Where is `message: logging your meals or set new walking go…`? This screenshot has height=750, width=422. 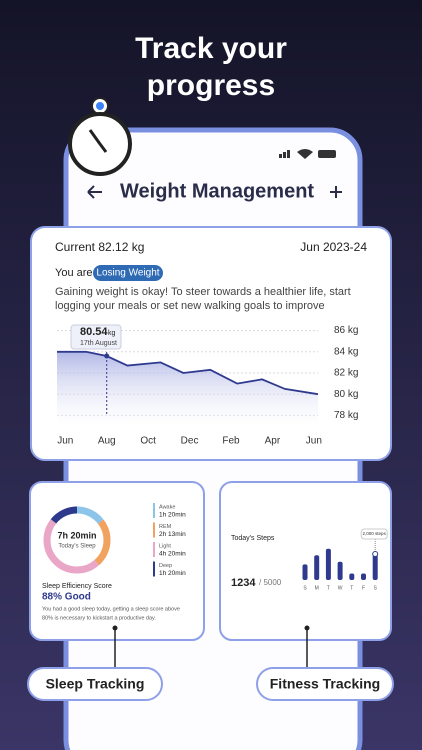
message: logging your meals or set new walking go… is located at coordinates (190, 306).